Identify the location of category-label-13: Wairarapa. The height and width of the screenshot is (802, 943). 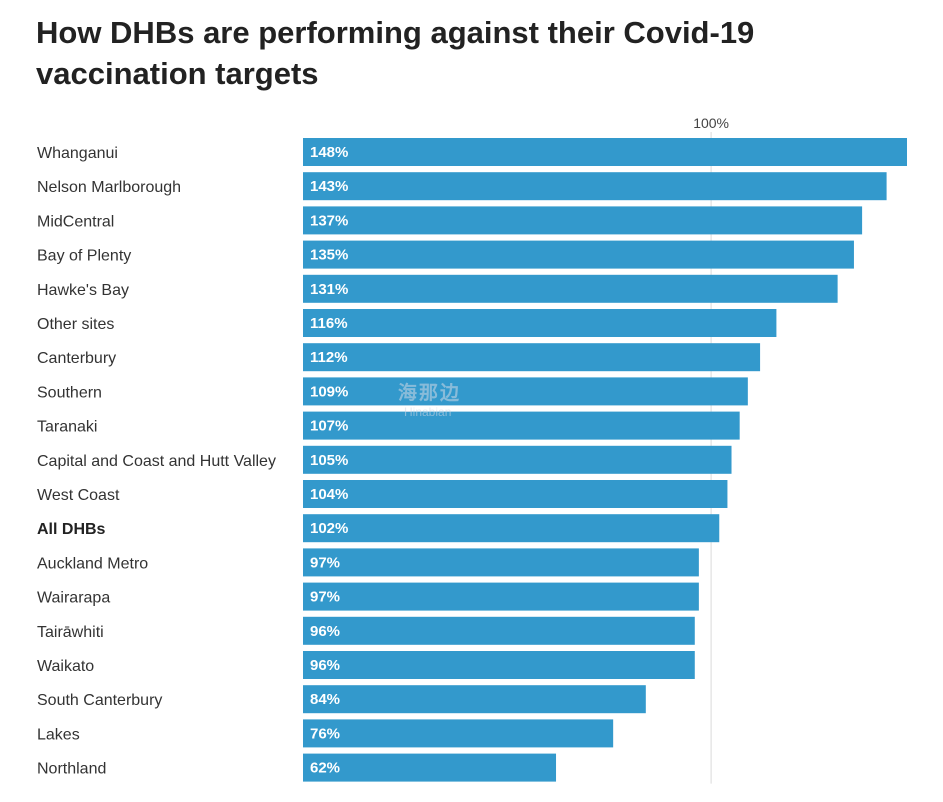
(73, 598).